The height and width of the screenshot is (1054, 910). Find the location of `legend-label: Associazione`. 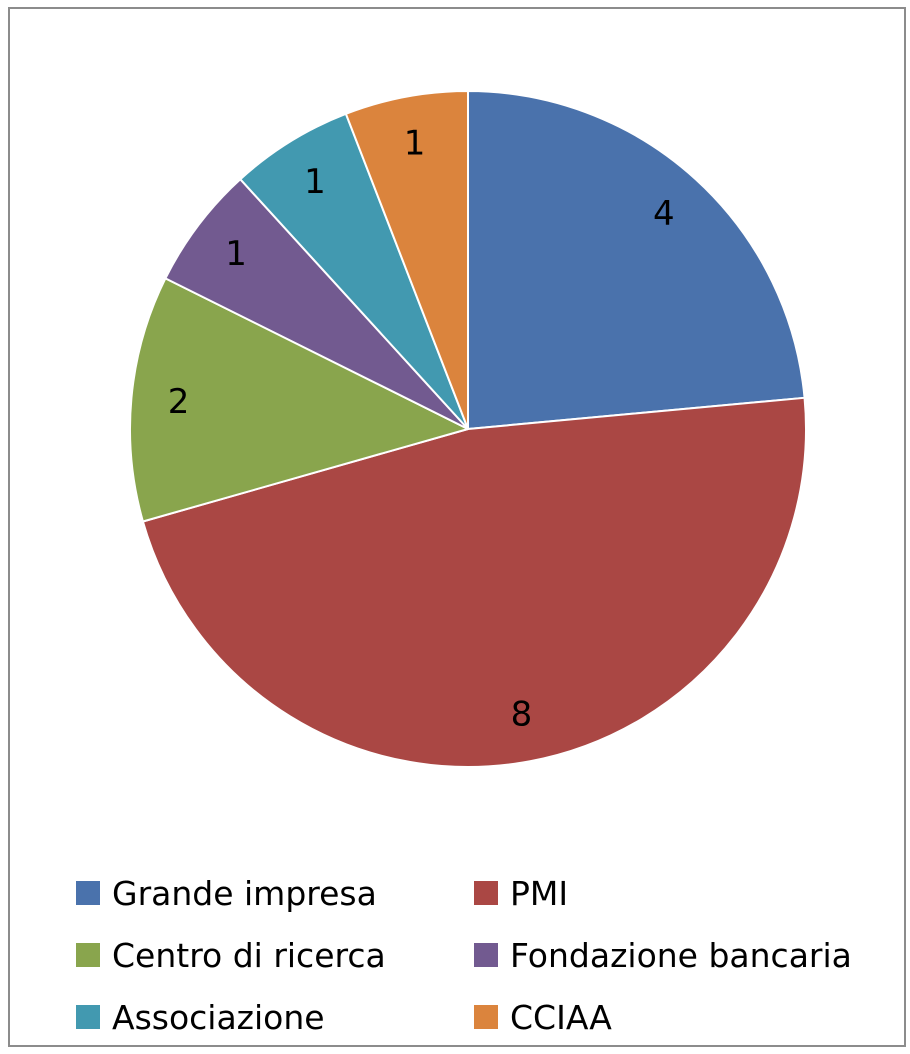

legend-label: Associazione is located at coordinates (218, 1017).